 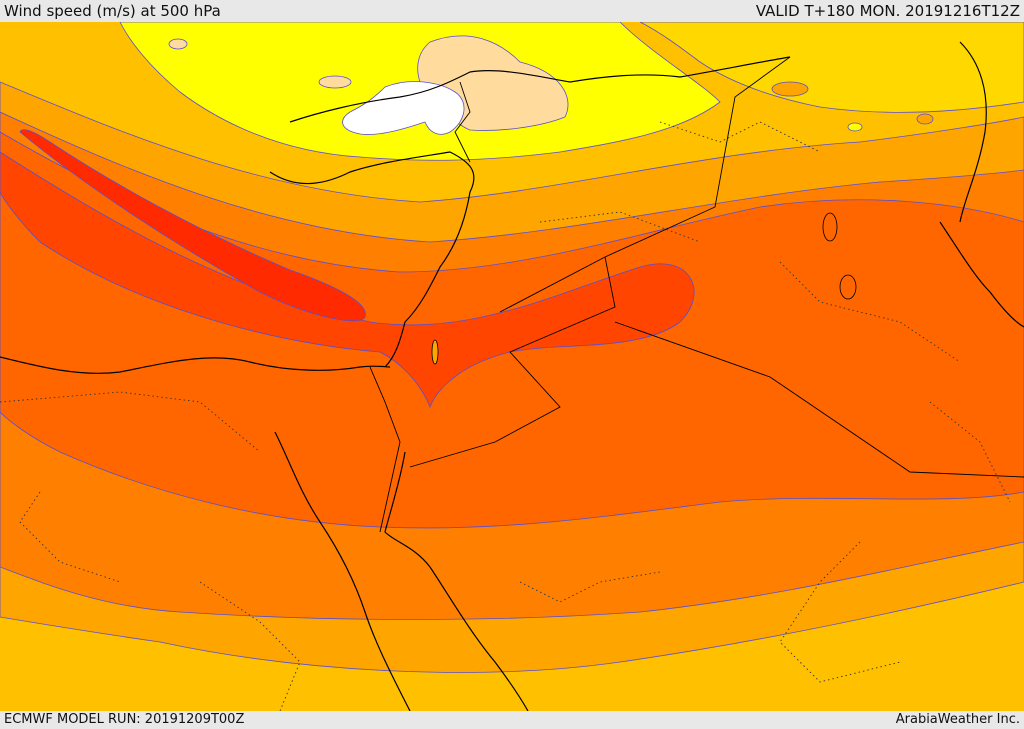 I want to click on north-africa-coast, so click(x=195, y=365).